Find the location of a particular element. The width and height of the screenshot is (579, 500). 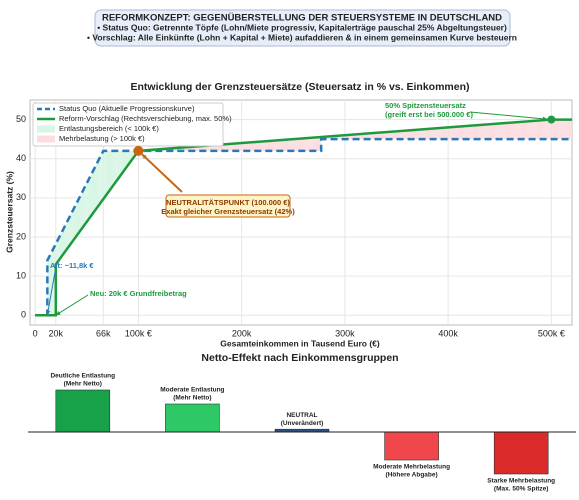

legend-swatch is located at coordinates (46, 129).